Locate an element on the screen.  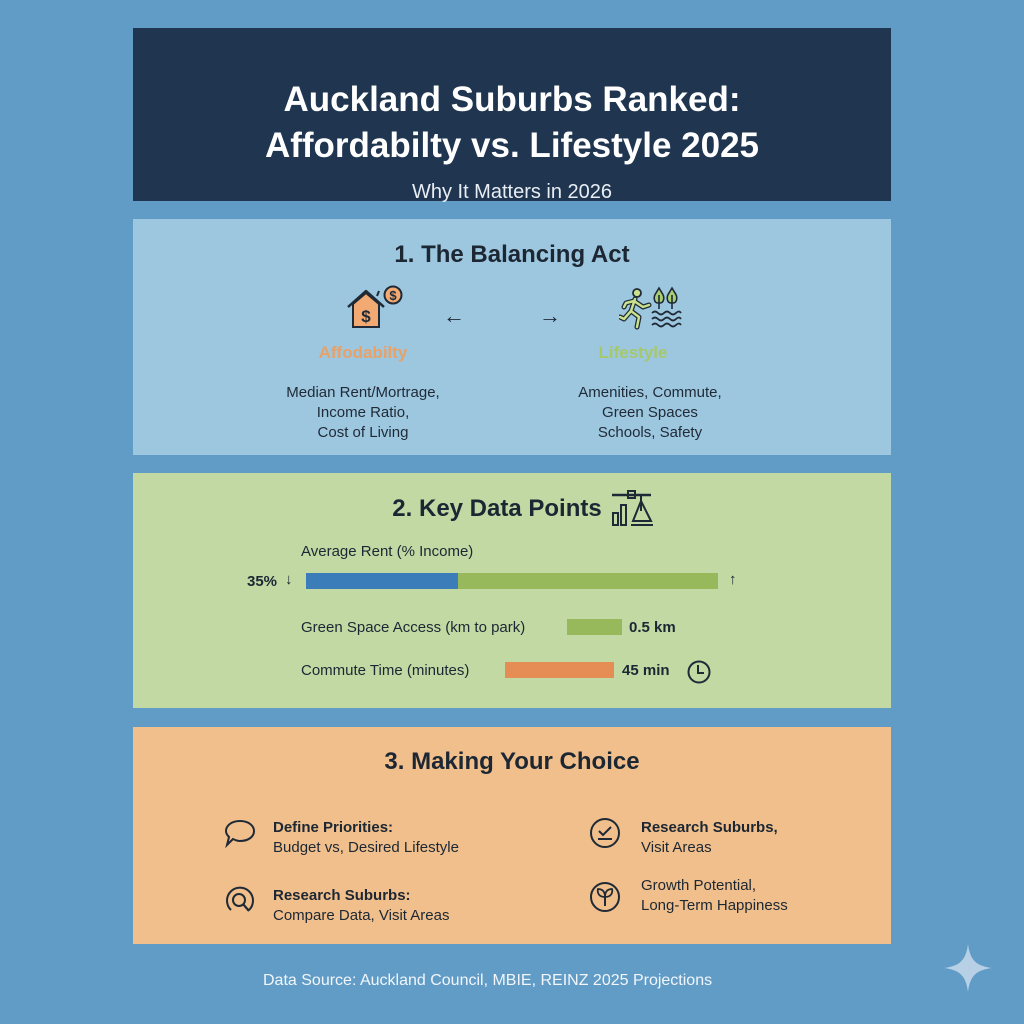
rent-bar-blue is located at coordinates (382, 581).